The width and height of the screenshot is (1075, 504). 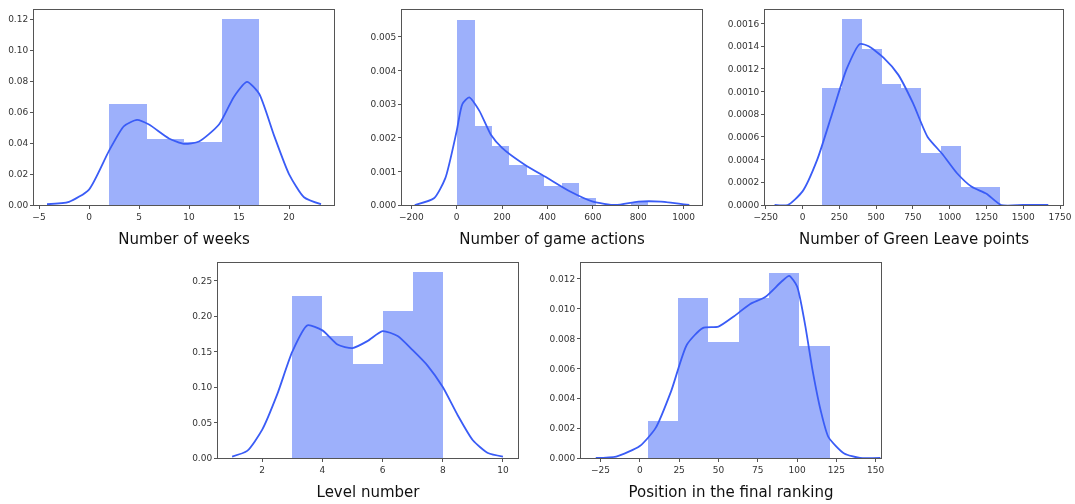 What do you see at coordinates (382, 469) in the screenshot?
I see `x-tick-label: 6` at bounding box center [382, 469].